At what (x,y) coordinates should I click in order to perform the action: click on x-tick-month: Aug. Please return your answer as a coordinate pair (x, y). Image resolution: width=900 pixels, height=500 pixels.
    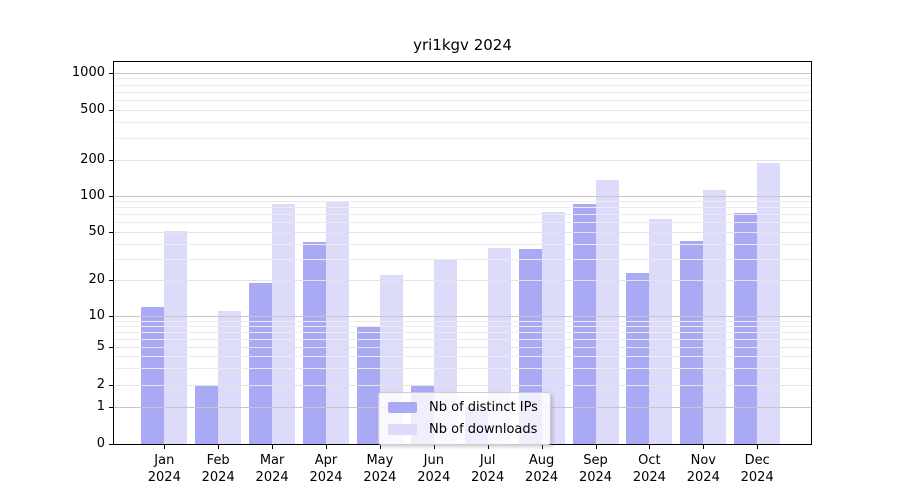
    Looking at the image, I should click on (541, 460).